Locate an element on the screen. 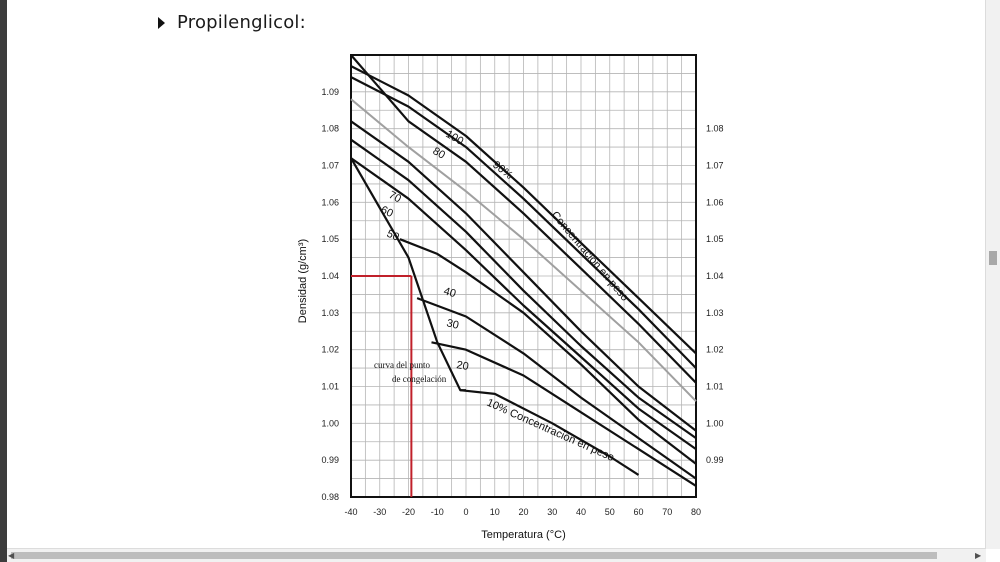 This screenshot has height=562, width=1000. y-tick-label-left: 1.05 is located at coordinates (330, 239).